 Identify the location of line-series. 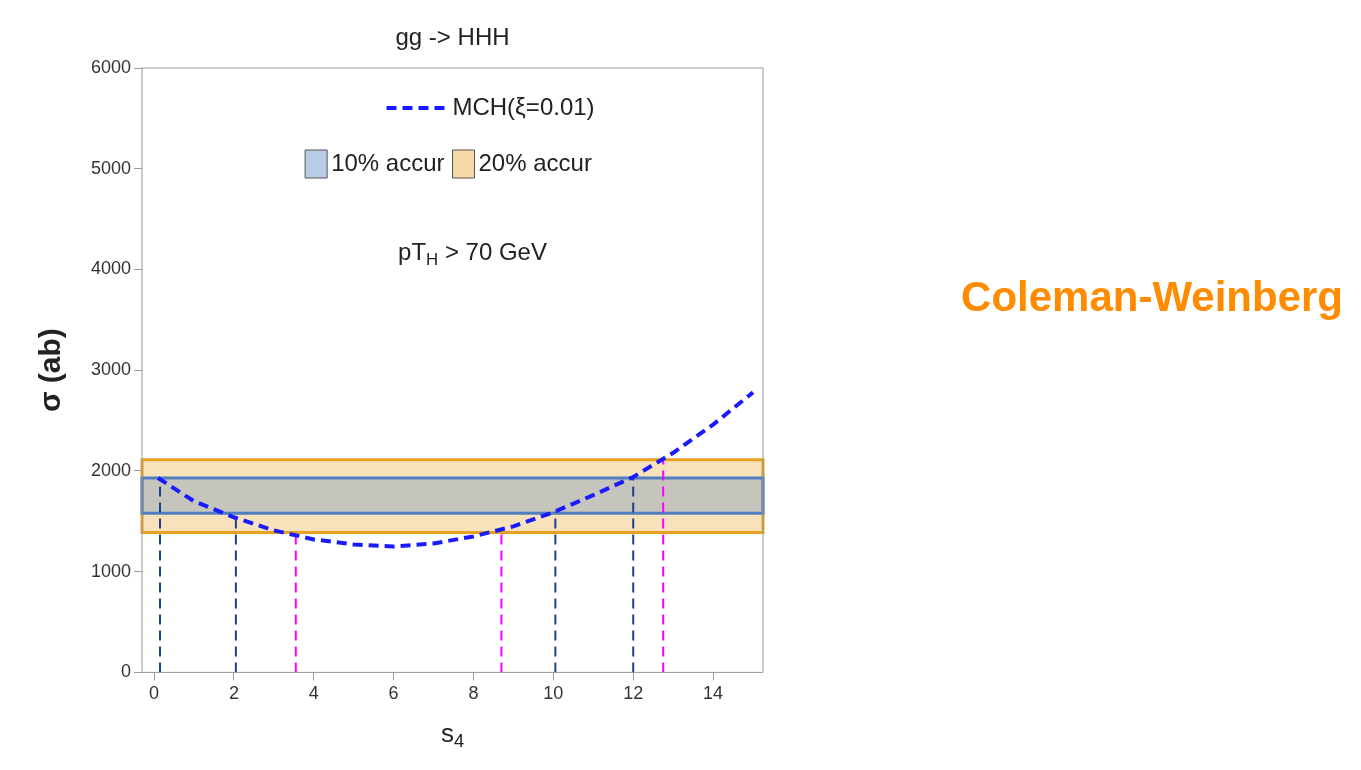
(456, 469).